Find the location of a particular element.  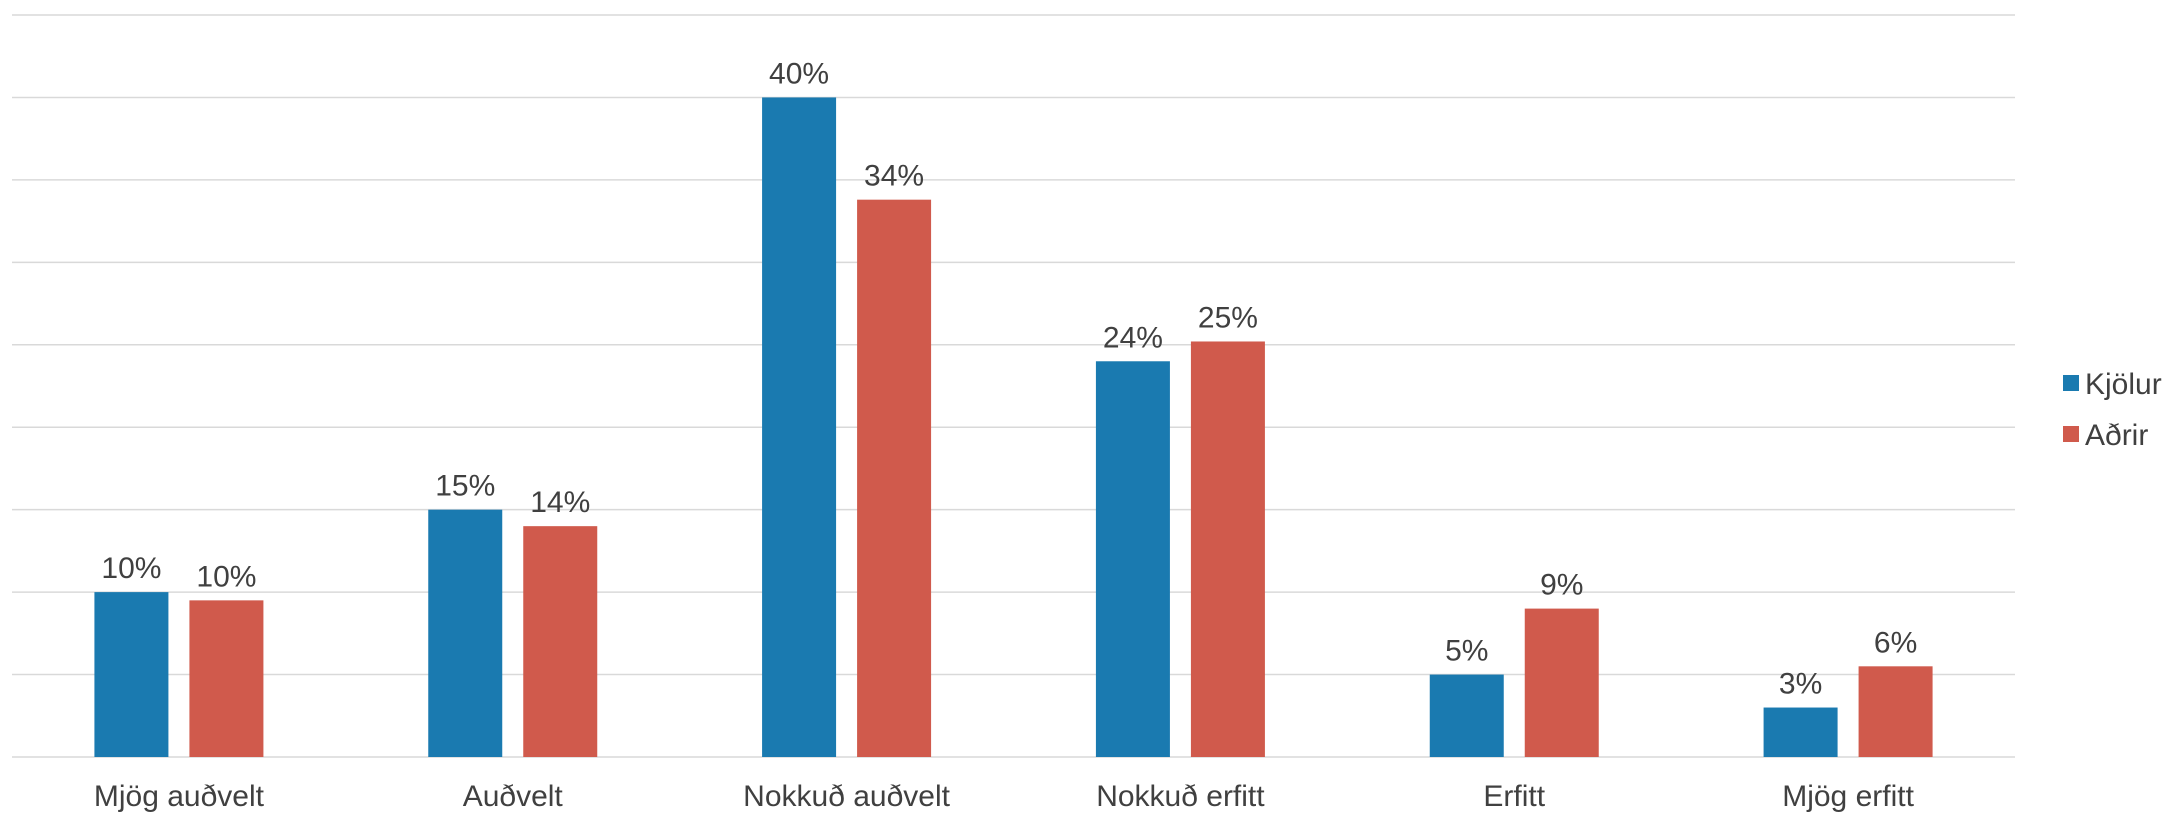

x-tick-label: Erfitt is located at coordinates (1514, 796).